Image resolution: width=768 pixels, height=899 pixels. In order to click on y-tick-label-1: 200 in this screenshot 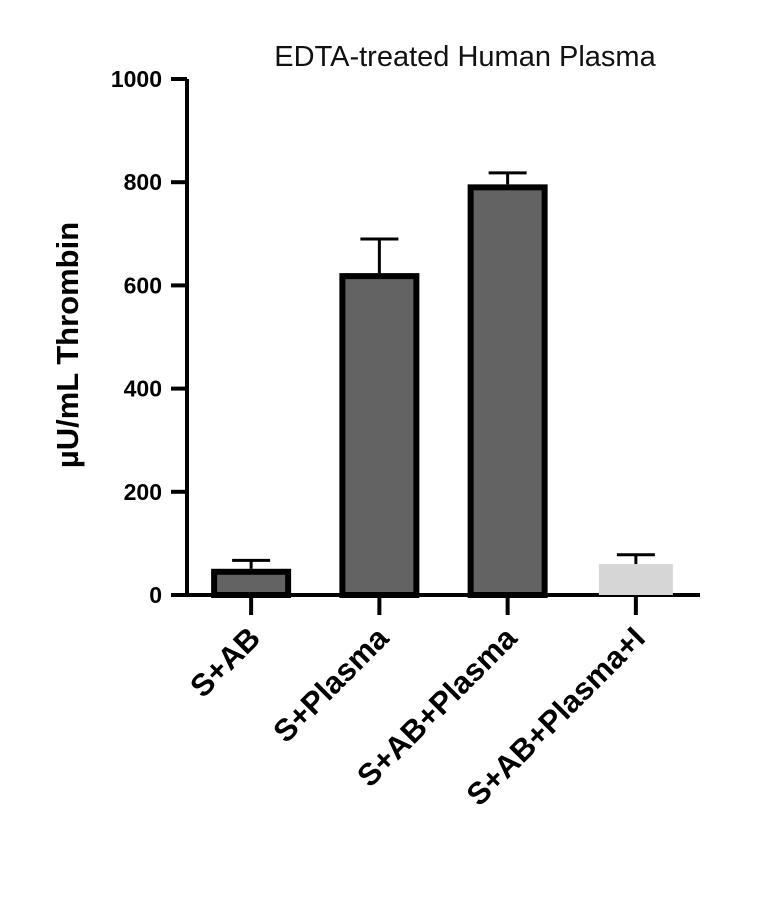, I will do `click(143, 492)`.